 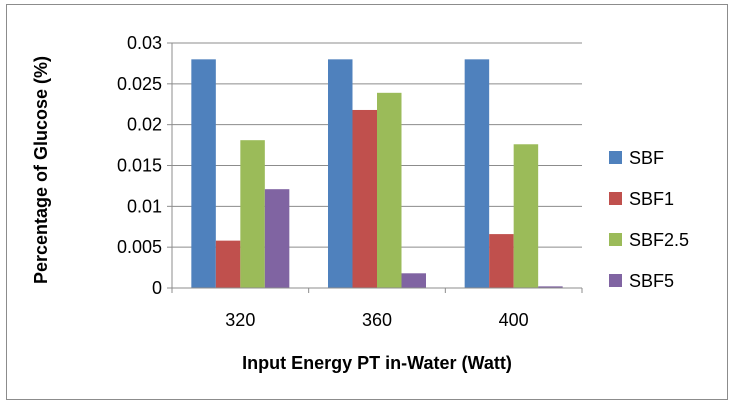 I want to click on x-tick-label: 360, so click(x=377, y=320).